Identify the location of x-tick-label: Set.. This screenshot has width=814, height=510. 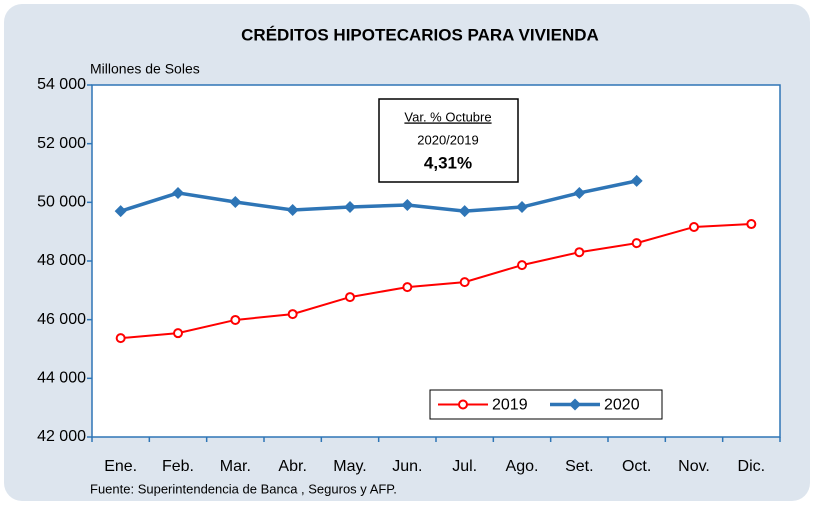
(579, 466).